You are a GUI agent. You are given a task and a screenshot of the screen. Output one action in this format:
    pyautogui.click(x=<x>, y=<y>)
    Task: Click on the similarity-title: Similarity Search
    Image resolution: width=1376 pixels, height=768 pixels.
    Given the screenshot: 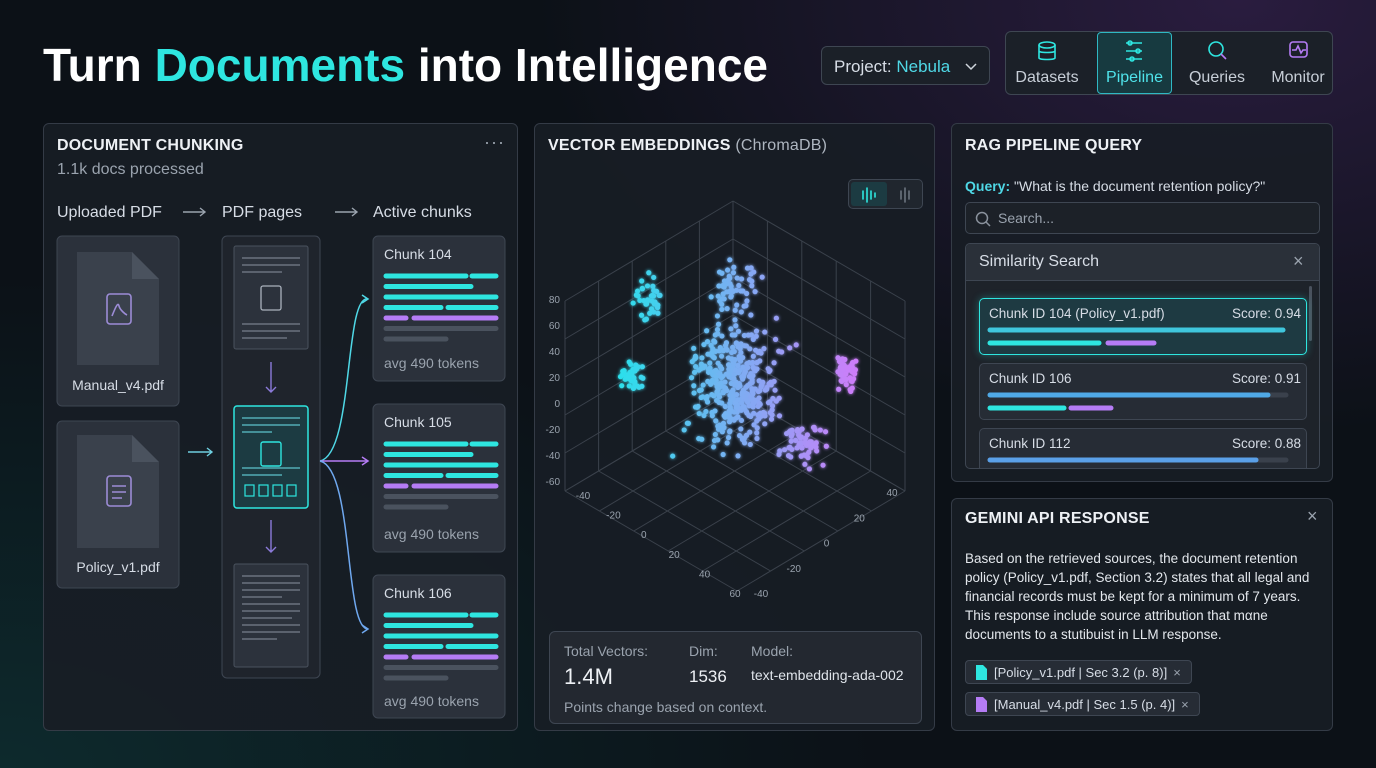 What is the action you would take?
    pyautogui.click(x=1039, y=261)
    